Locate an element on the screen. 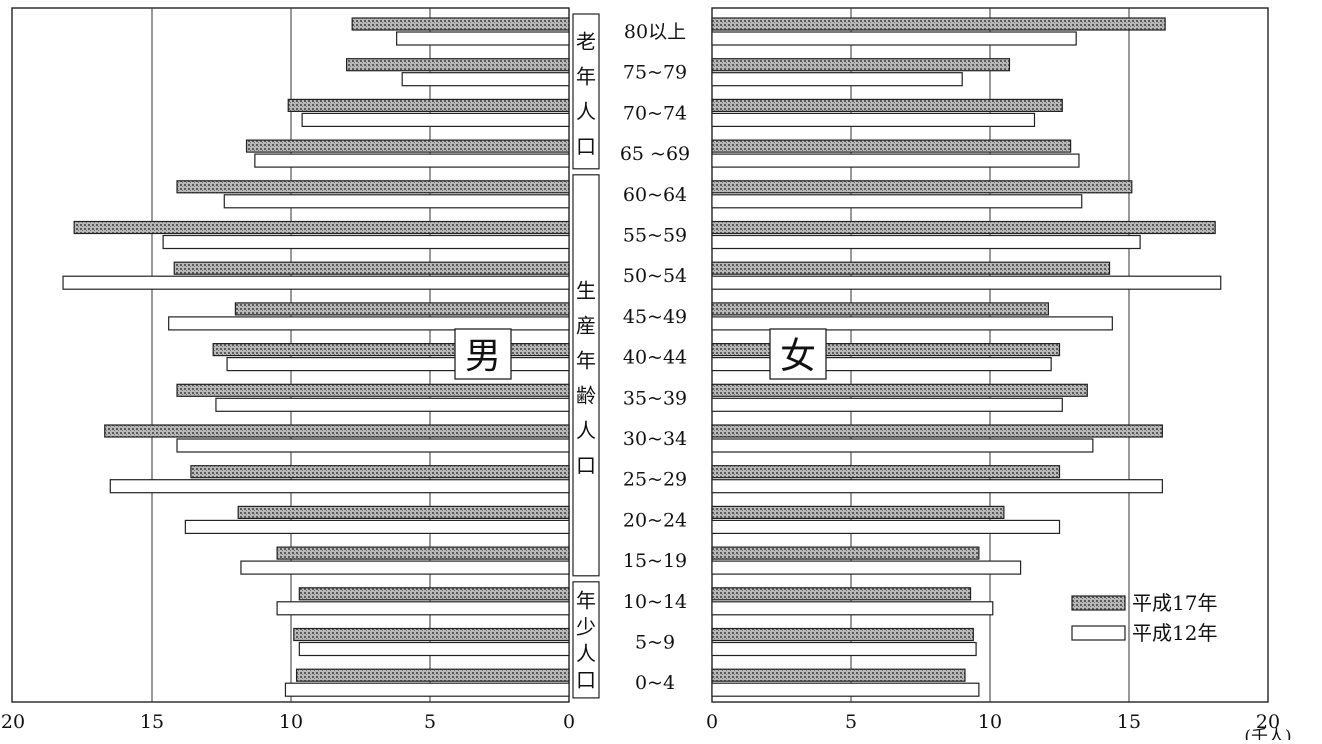  male-tick-label-2: 10 is located at coordinates (291, 722).